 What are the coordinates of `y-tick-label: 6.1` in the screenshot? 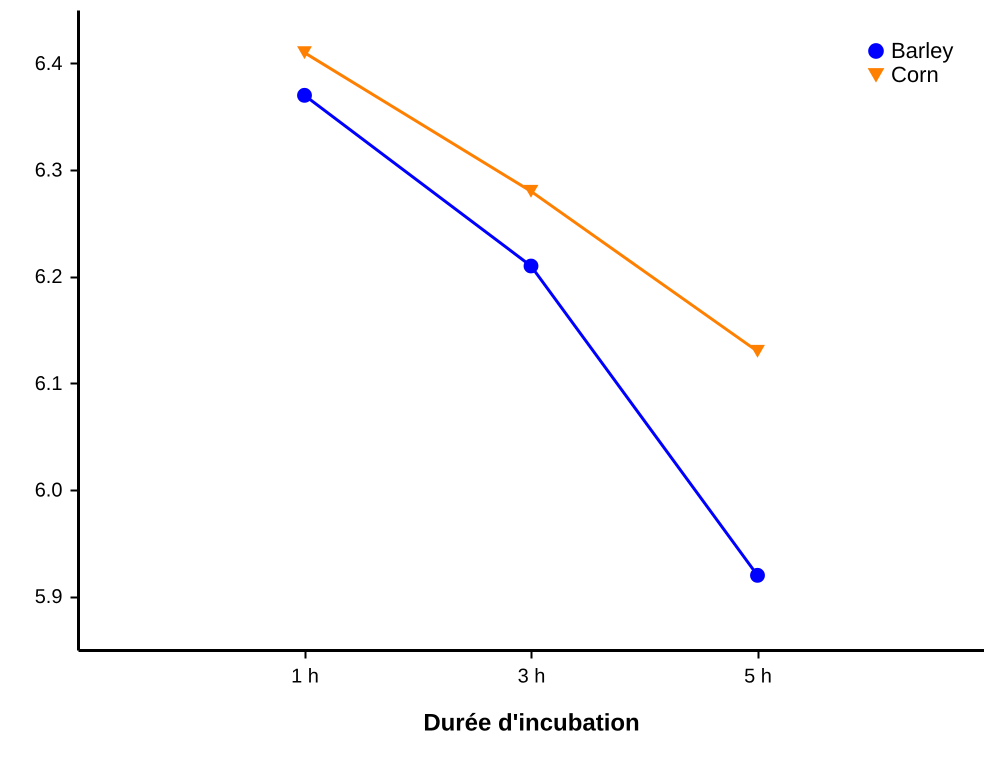 It's located at (48, 383).